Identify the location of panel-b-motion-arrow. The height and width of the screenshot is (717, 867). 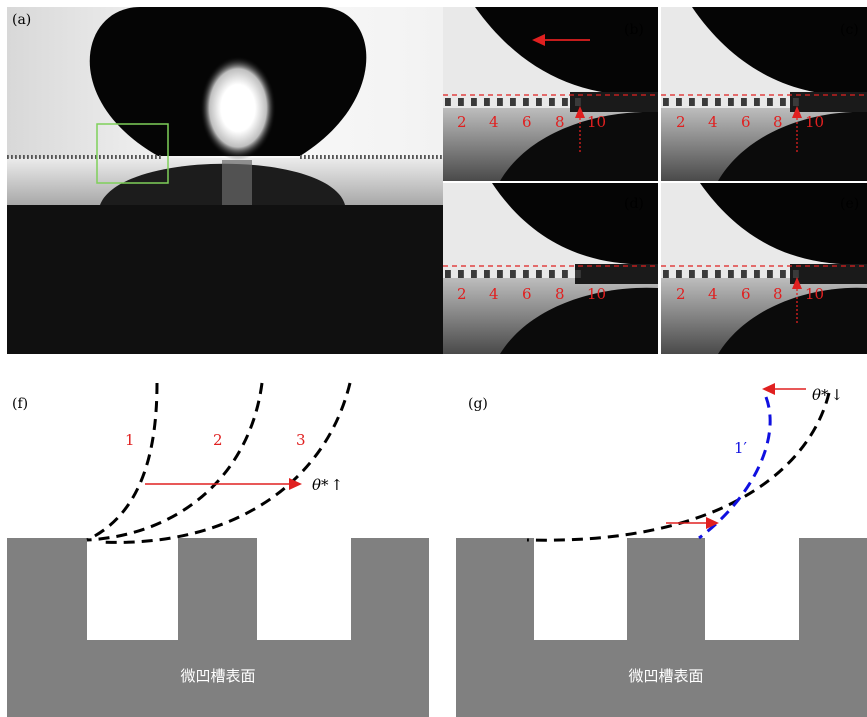
(561, 40).